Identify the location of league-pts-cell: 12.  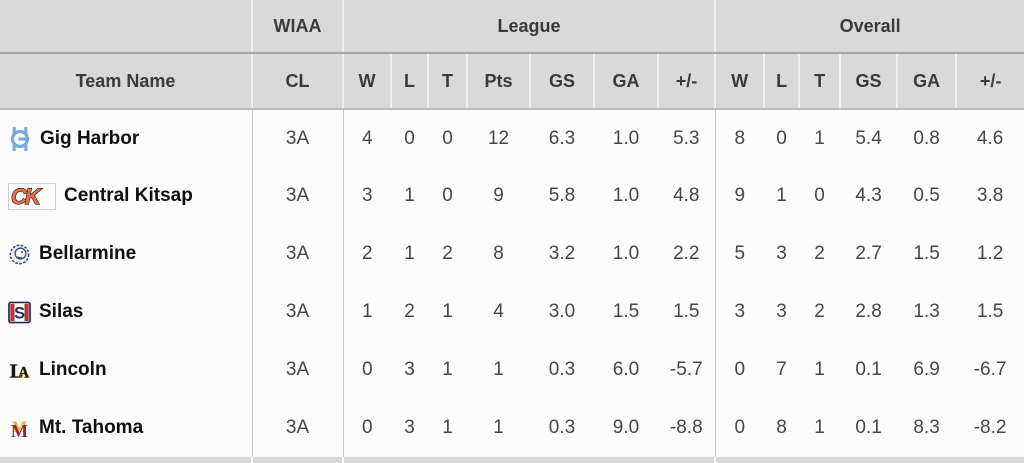
(498, 138).